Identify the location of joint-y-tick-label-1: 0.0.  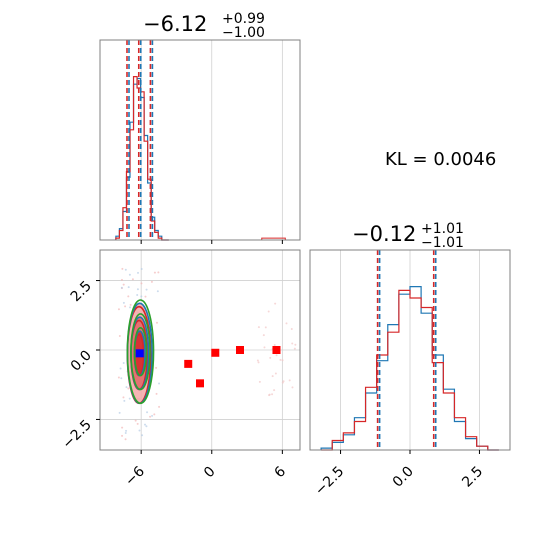
(81, 361).